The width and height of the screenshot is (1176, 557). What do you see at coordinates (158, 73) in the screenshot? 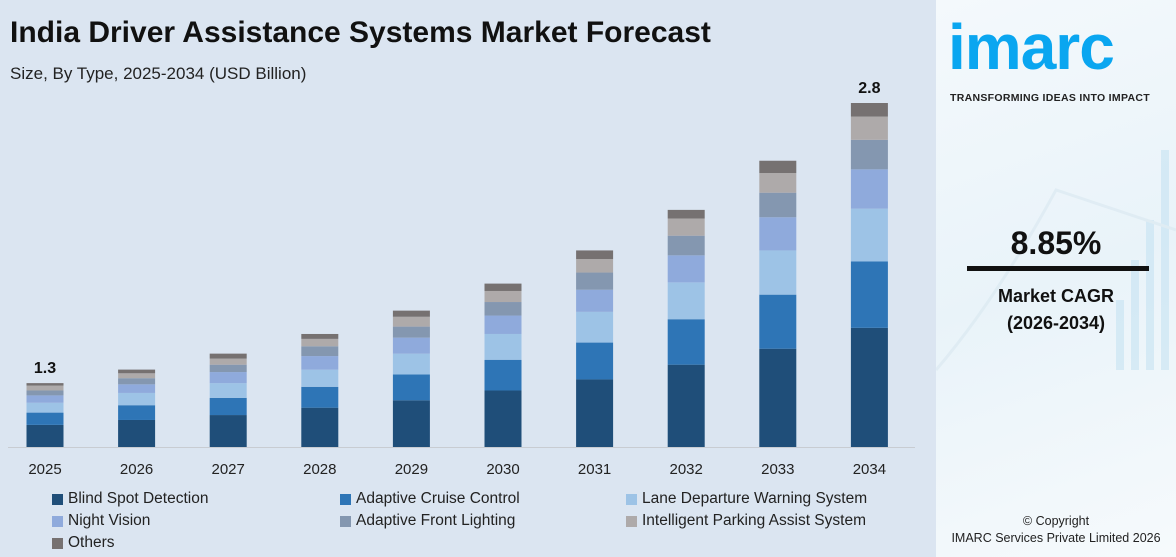
I see `chart-subtitle: Size, By Type, 2025-2034 (USD Billion)` at bounding box center [158, 73].